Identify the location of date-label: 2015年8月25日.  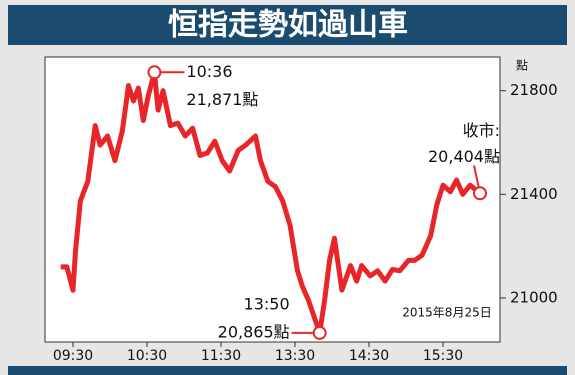
(446, 313).